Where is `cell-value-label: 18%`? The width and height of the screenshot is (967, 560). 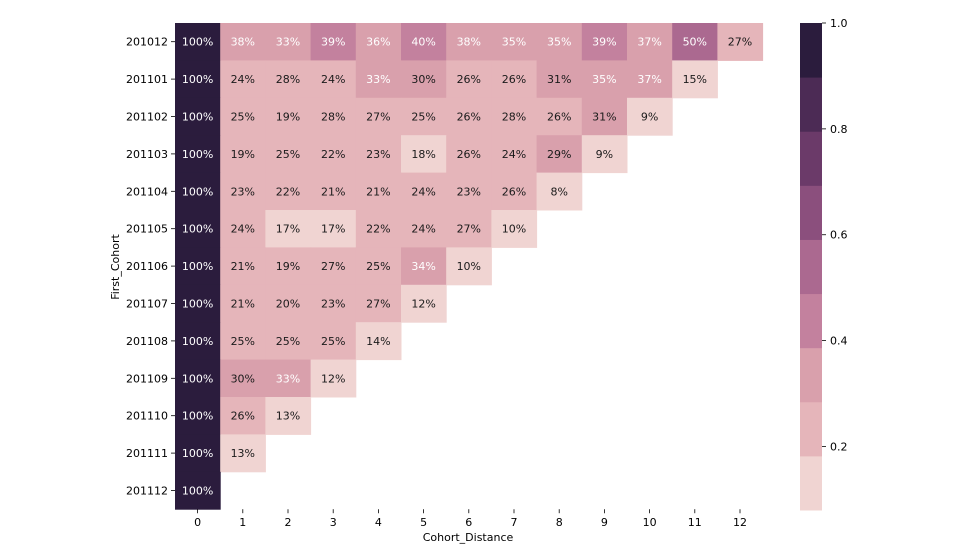
cell-value-label: 18% is located at coordinates (423, 154).